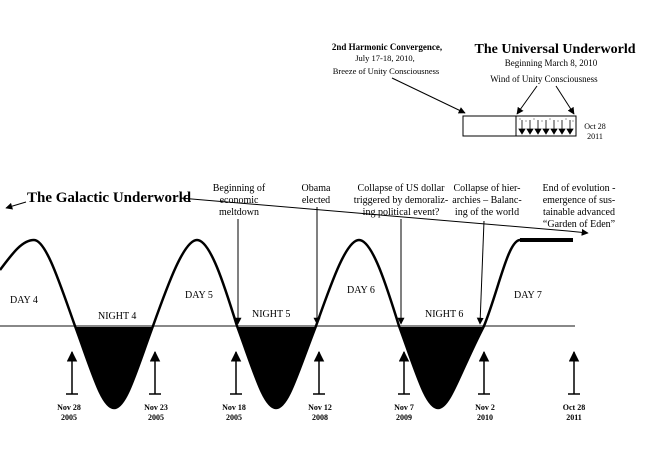 This screenshot has height=473, width=672. Describe the element at coordinates (528, 295) in the screenshot. I see `label-day-7: DAY 7` at that location.